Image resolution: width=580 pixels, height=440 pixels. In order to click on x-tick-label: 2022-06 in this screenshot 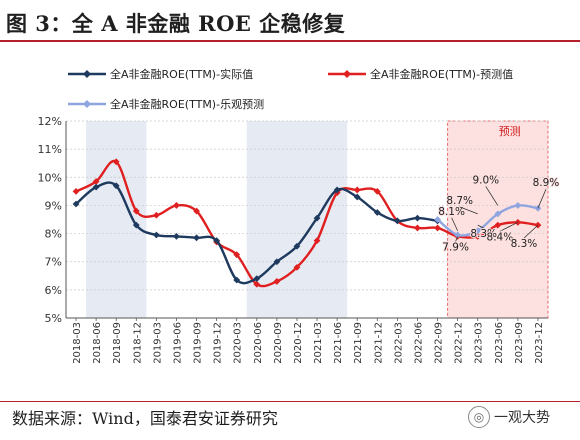, I will do `click(418, 343)`.